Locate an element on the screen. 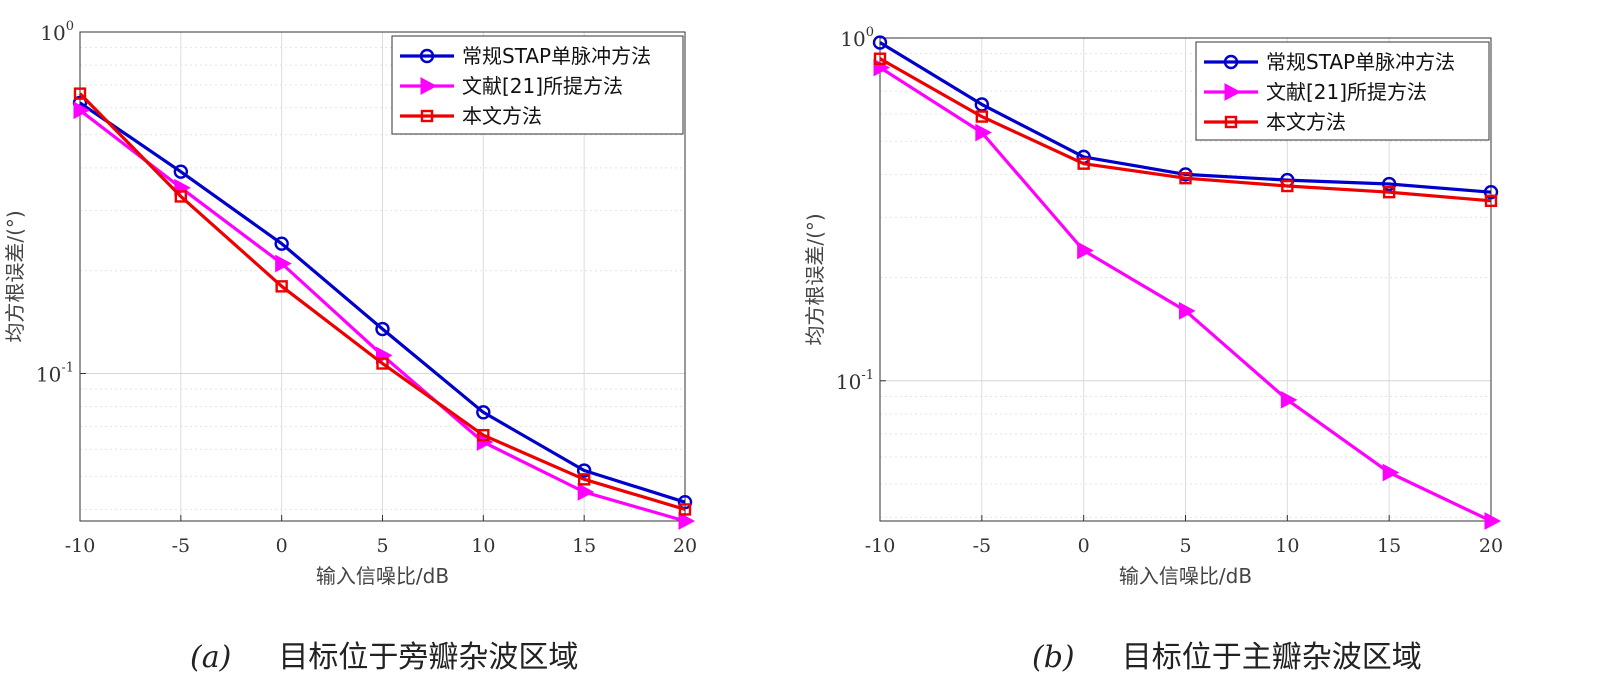 This screenshot has width=1622, height=689. caption-b-text: 目标位于主瓣杂波区域 is located at coordinates (1271, 657).